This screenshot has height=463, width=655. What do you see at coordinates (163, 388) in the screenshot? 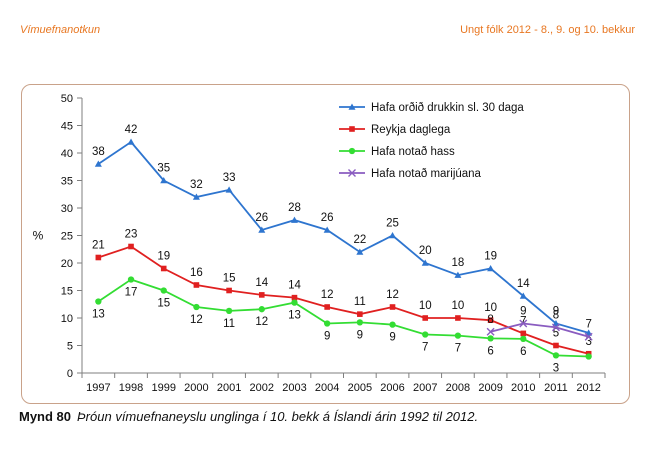
I see `x-tick-label: 1999` at bounding box center [163, 388].